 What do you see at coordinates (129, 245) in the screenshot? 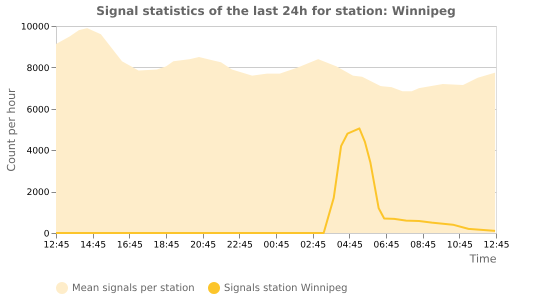
I see `x-tick-label: 16:45` at bounding box center [129, 245].